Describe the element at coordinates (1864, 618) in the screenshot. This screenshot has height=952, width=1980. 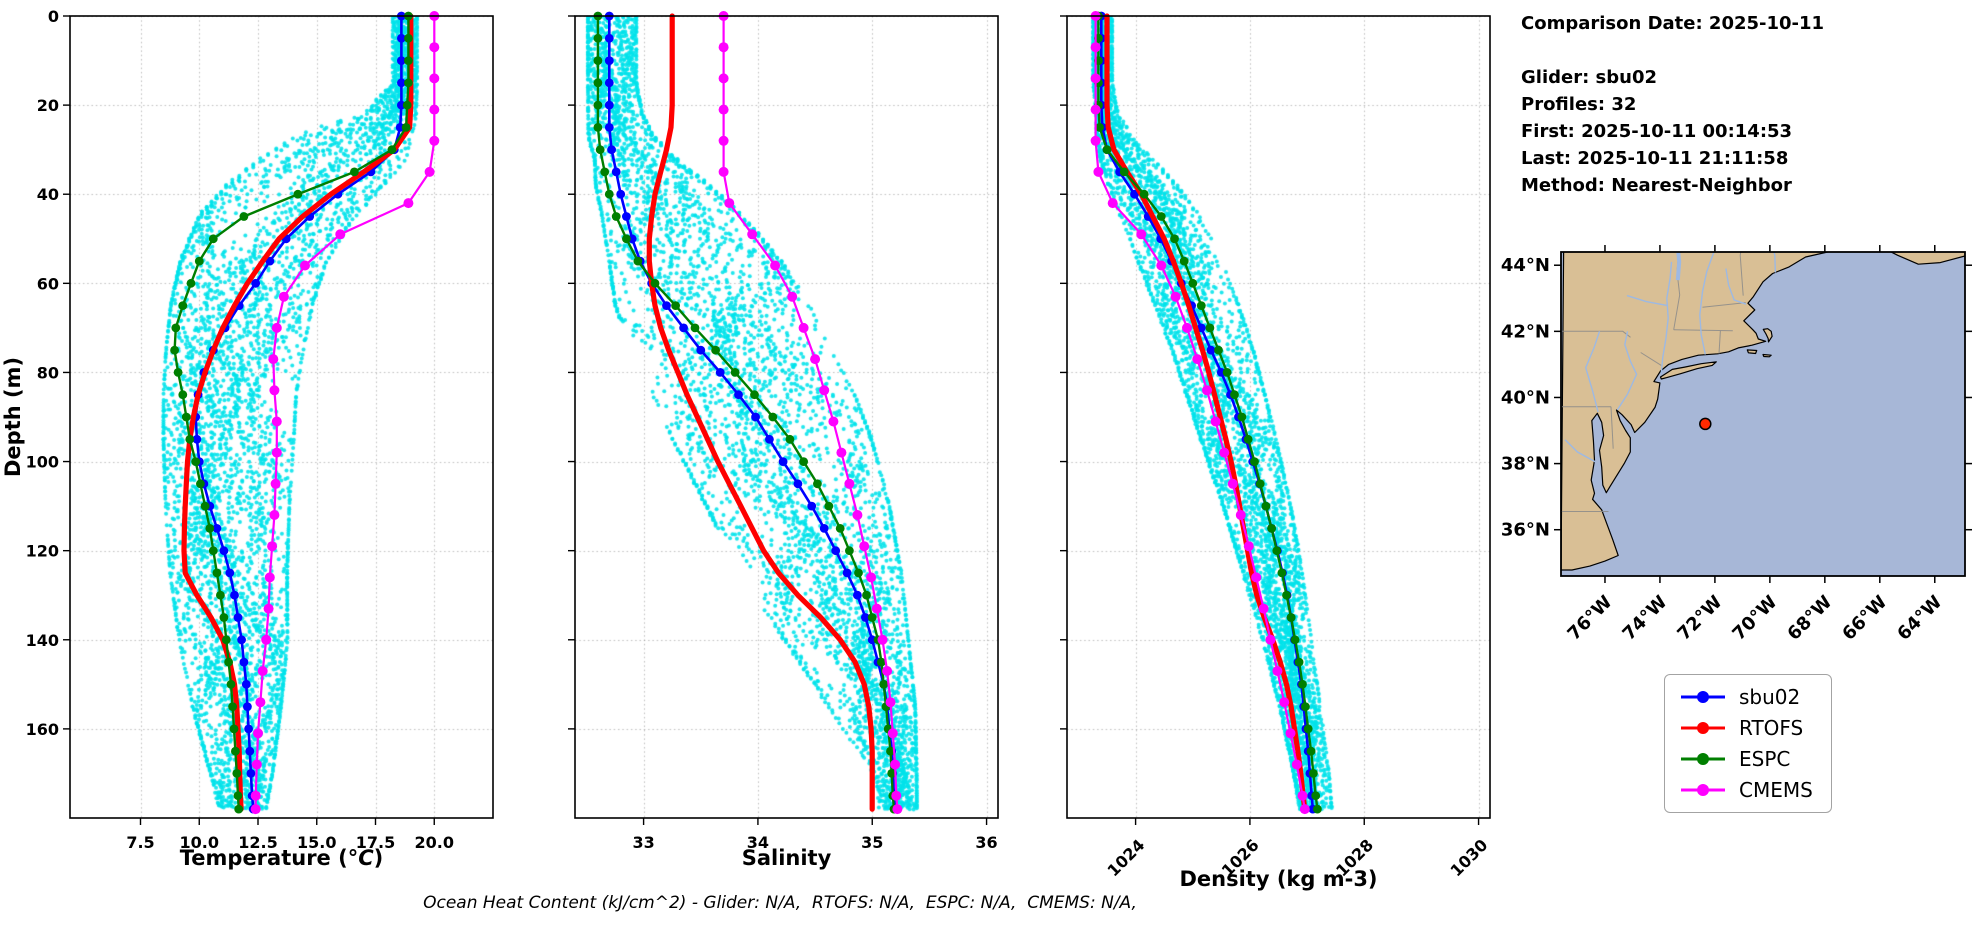
I see `map-lon-label: 66°W` at that location.